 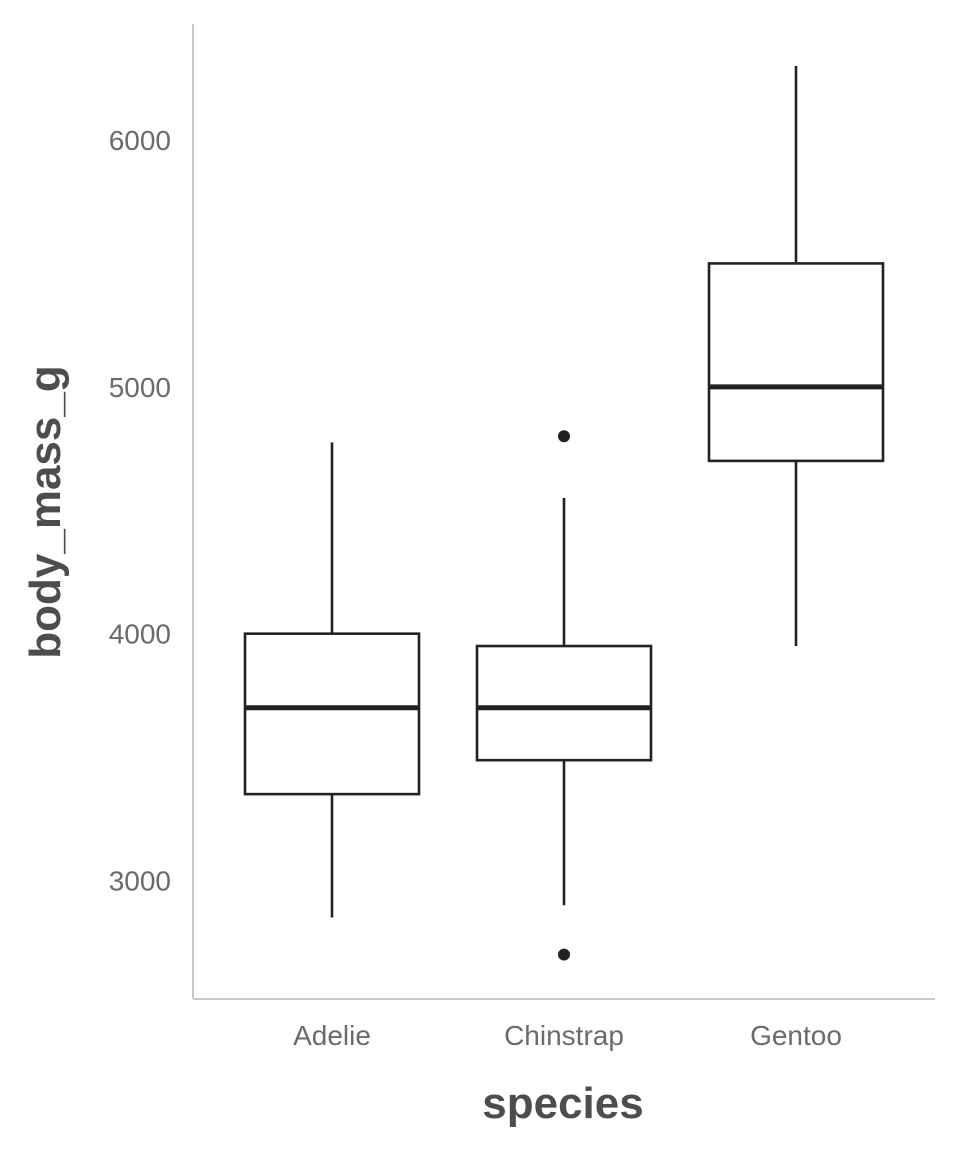 What do you see at coordinates (332, 714) in the screenshot?
I see `box-adelie` at bounding box center [332, 714].